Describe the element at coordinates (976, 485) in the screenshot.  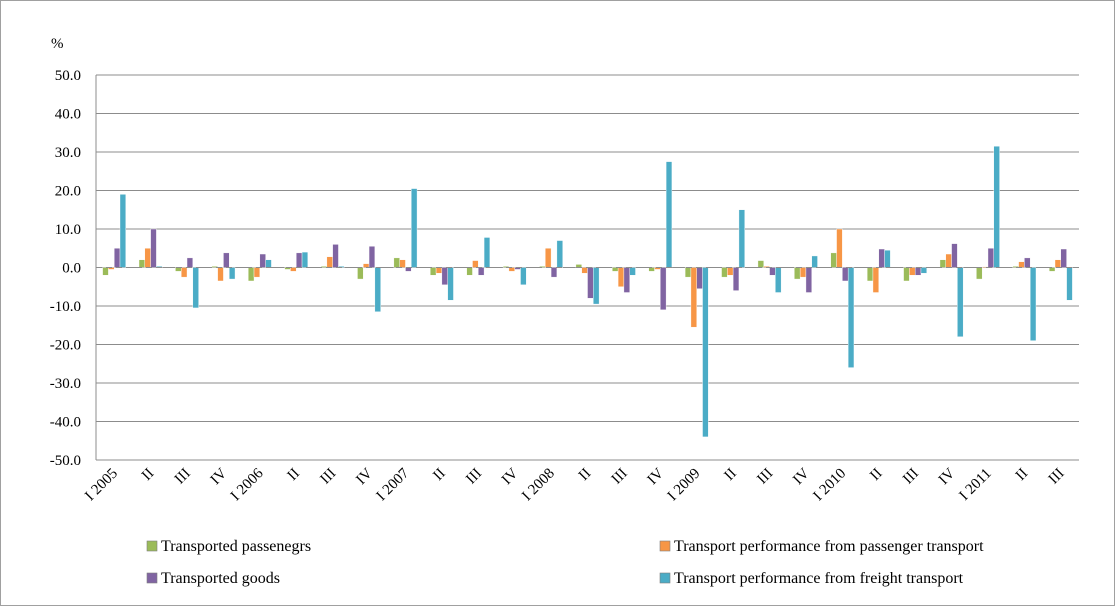
I see `x-tick-label: I 2011` at that location.